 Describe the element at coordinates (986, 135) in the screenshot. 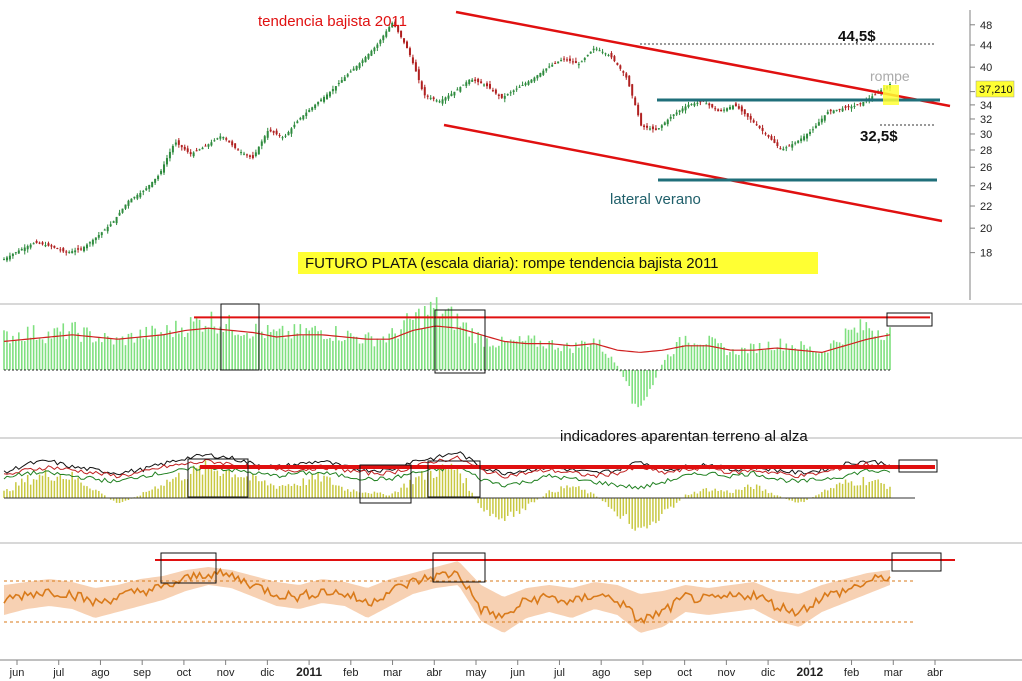

I see `y-tick-label: 30` at that location.